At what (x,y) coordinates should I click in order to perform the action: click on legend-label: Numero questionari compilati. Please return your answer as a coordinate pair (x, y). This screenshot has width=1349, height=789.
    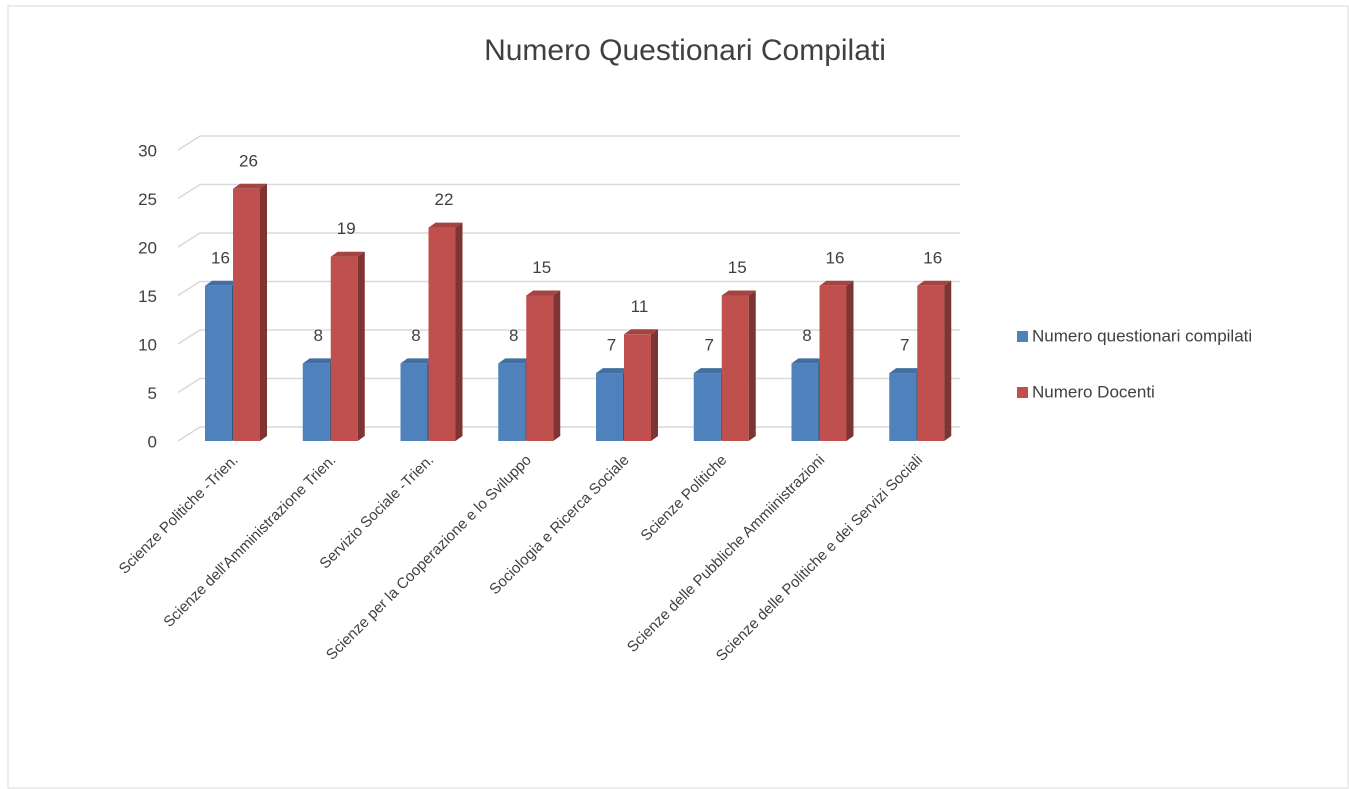
    Looking at the image, I should click on (1142, 335).